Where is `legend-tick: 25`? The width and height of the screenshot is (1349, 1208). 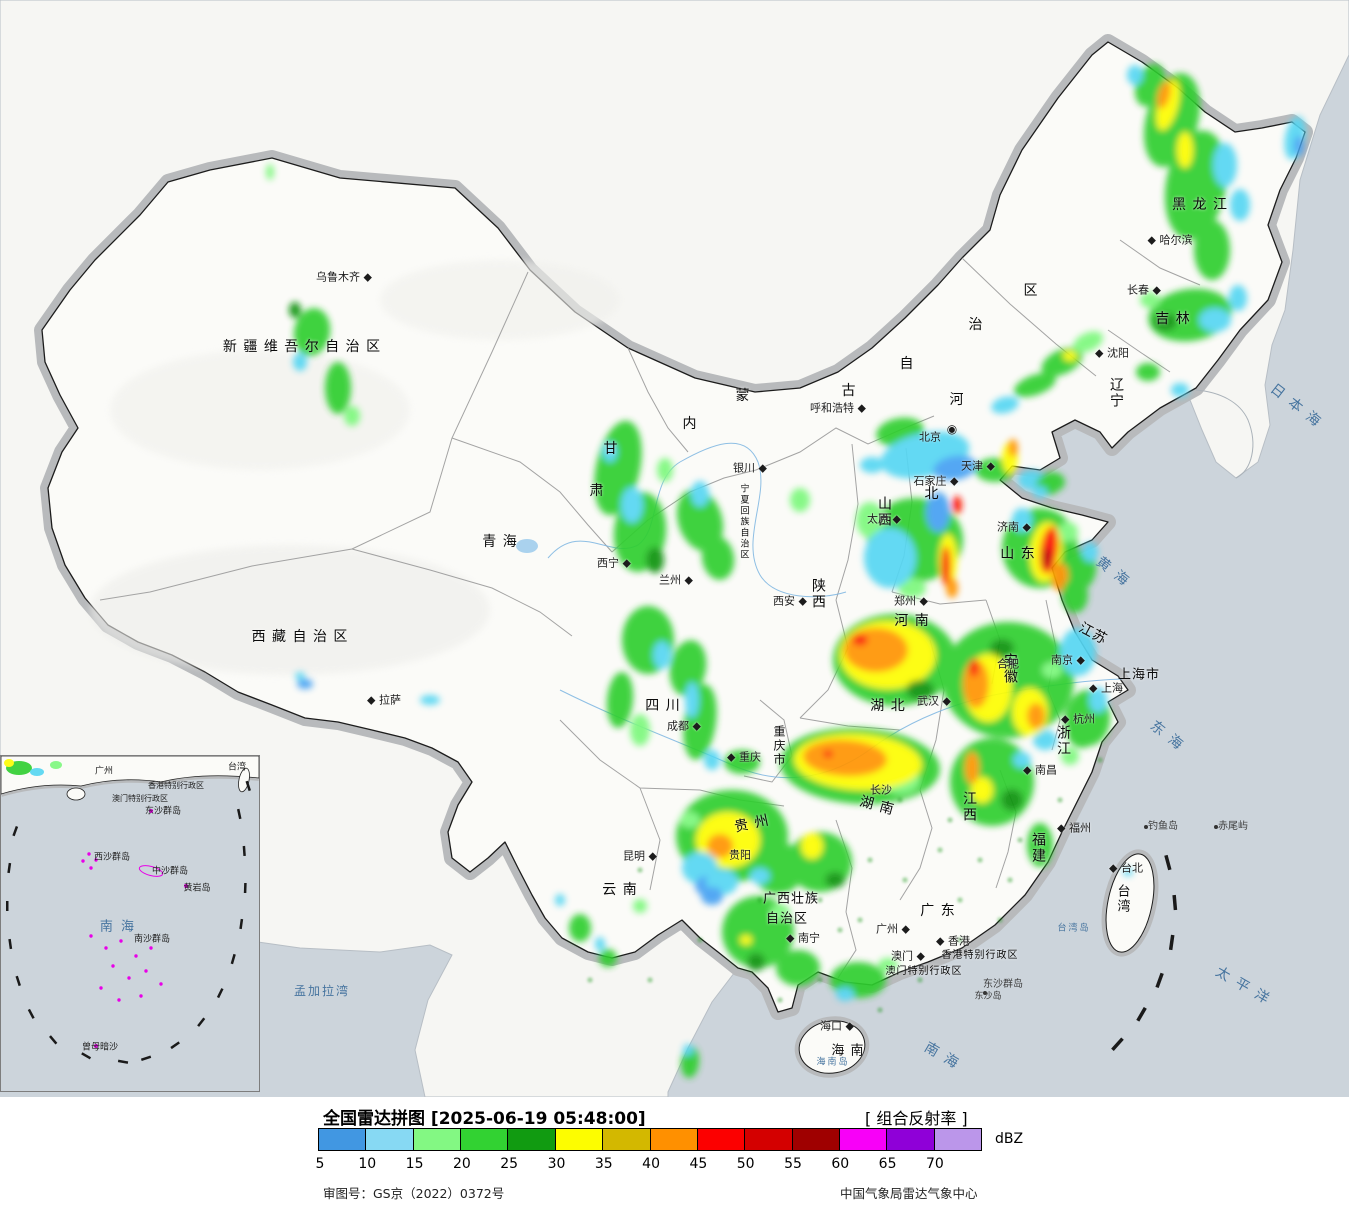 legend-tick: 25 is located at coordinates (509, 1164).